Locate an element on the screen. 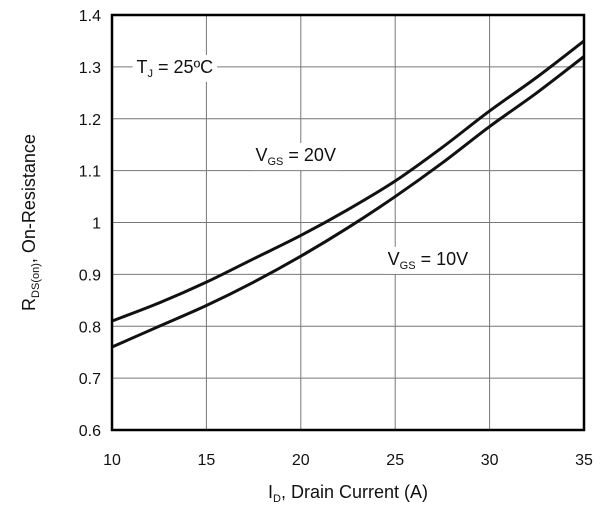 This screenshot has width=608, height=511. y-tick-label: 1.2 is located at coordinates (90, 120).